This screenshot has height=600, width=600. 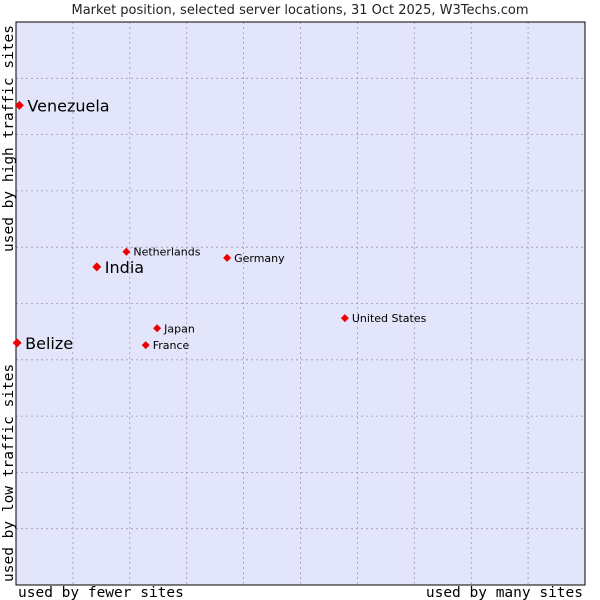 I want to click on point-belize: Belize, so click(x=42, y=343).